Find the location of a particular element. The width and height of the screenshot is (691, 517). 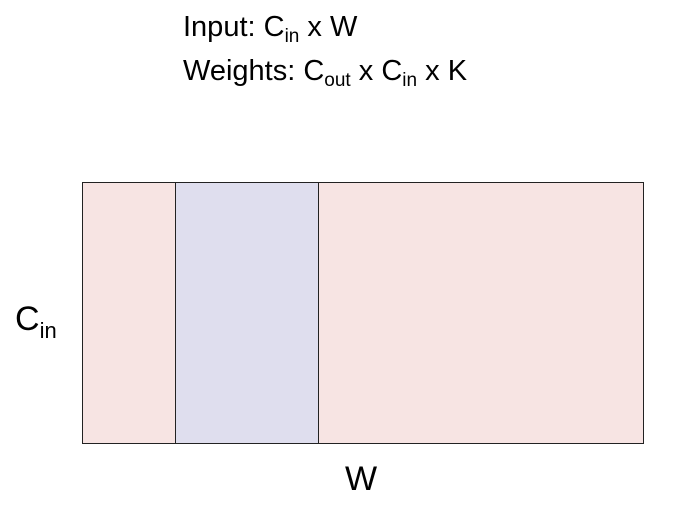

input-shape-prefix: Input: C is located at coordinates (234, 27).